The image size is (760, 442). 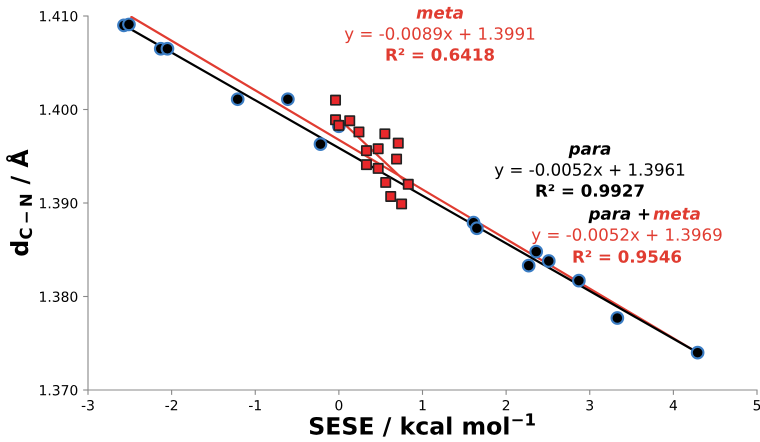 What do you see at coordinates (590, 190) in the screenshot?
I see `annotation: R² = 0.9927` at bounding box center [590, 190].